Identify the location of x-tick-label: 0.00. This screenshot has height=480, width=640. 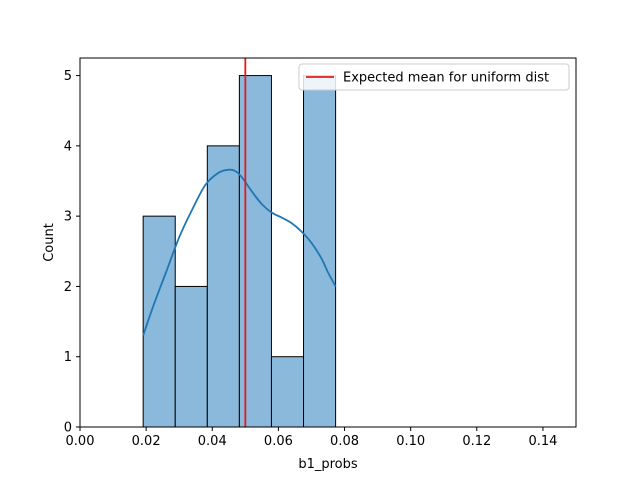
(80, 441).